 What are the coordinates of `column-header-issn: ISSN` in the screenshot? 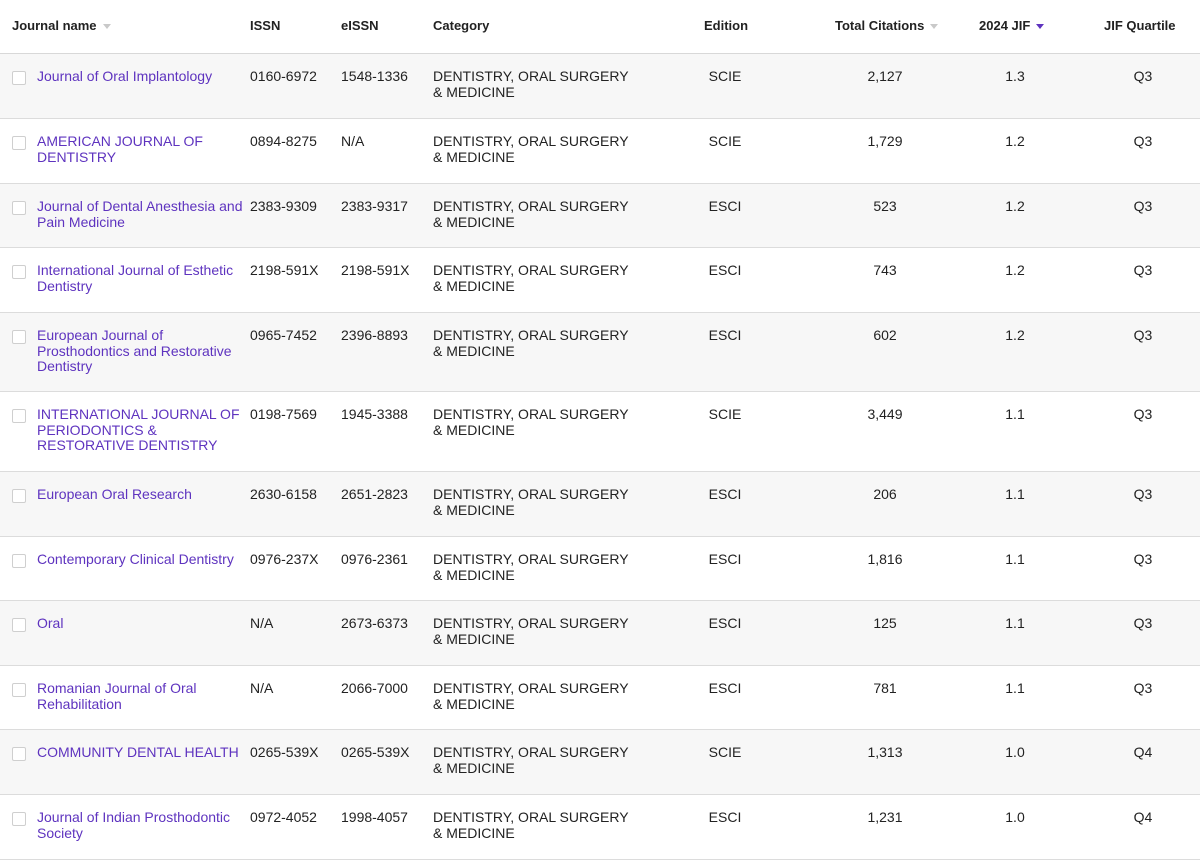 It's located at (265, 25).